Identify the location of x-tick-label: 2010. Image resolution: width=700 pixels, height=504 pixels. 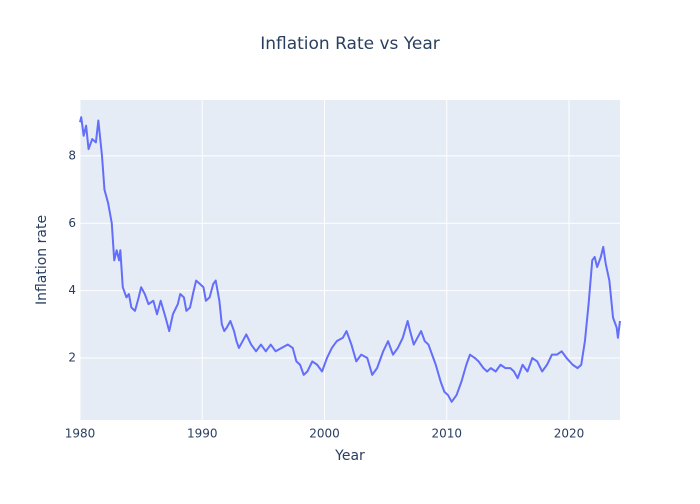
(446, 434).